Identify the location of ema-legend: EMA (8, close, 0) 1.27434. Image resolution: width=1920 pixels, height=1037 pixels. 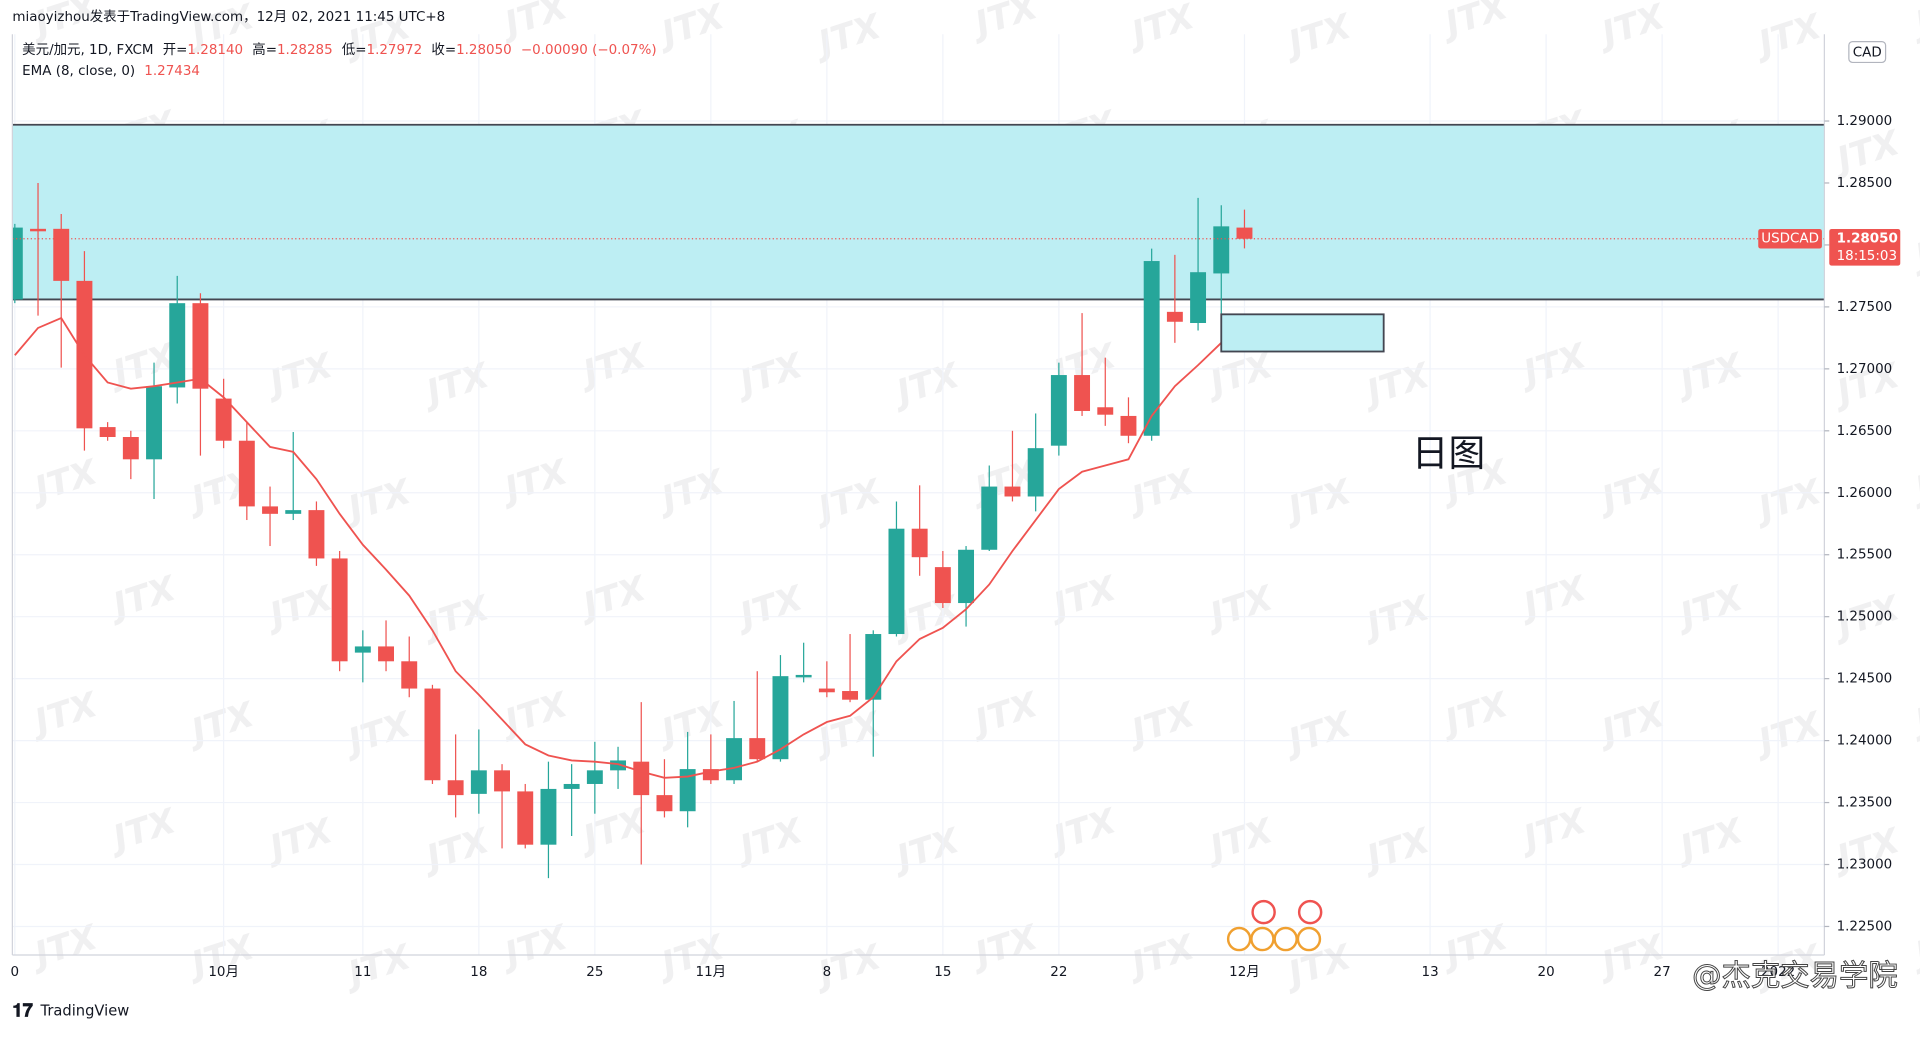
(111, 71).